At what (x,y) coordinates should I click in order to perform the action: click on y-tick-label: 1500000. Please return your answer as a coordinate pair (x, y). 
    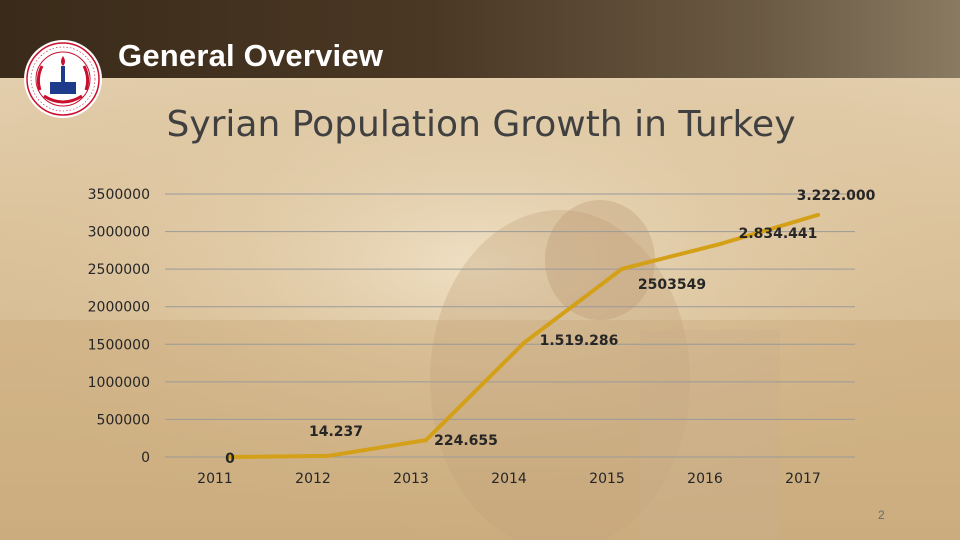
    Looking at the image, I should click on (119, 345).